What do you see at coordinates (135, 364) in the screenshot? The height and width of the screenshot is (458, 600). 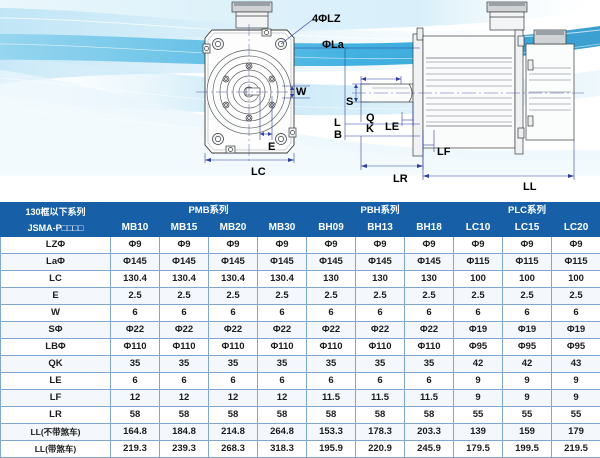 I see `cell-mb10: 35` at bounding box center [135, 364].